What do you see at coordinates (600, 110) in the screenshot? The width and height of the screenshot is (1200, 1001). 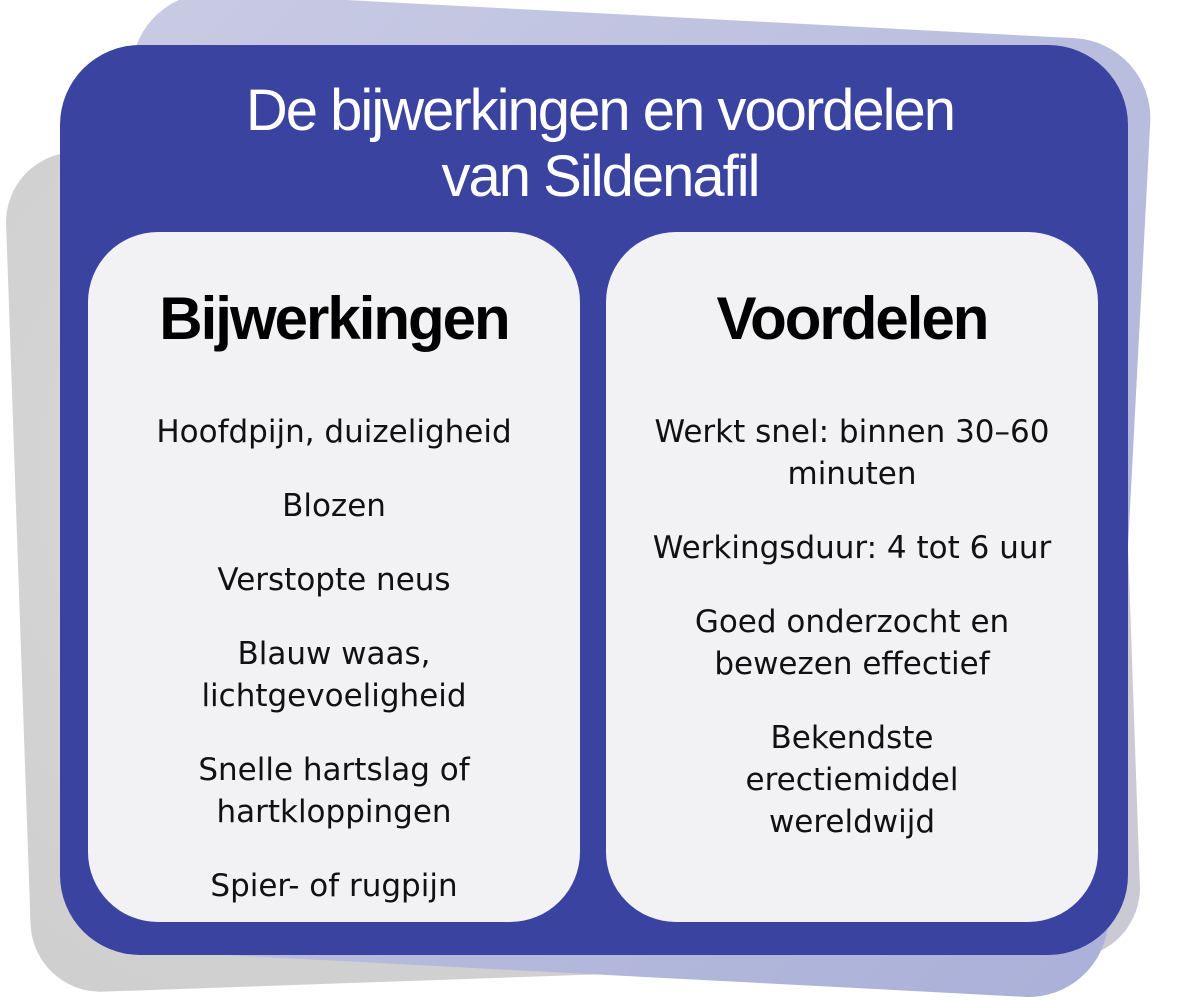 I see `title-line-1: De bijwerkingen en voordelen` at bounding box center [600, 110].